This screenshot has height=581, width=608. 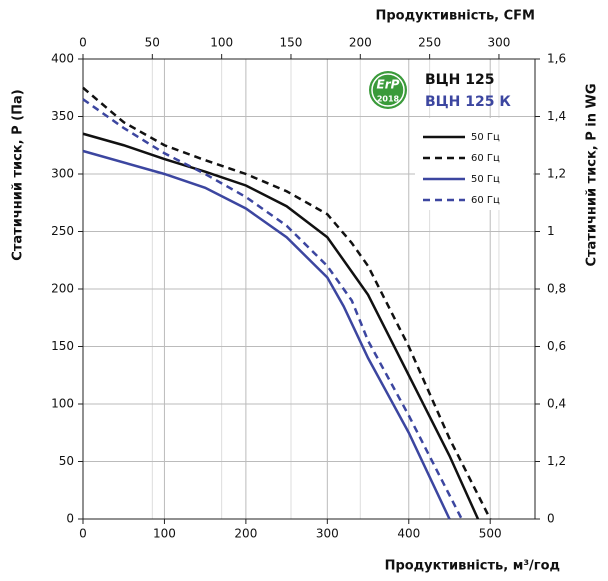 I want to click on y2-tick-label: 0,6, so click(x=556, y=346).